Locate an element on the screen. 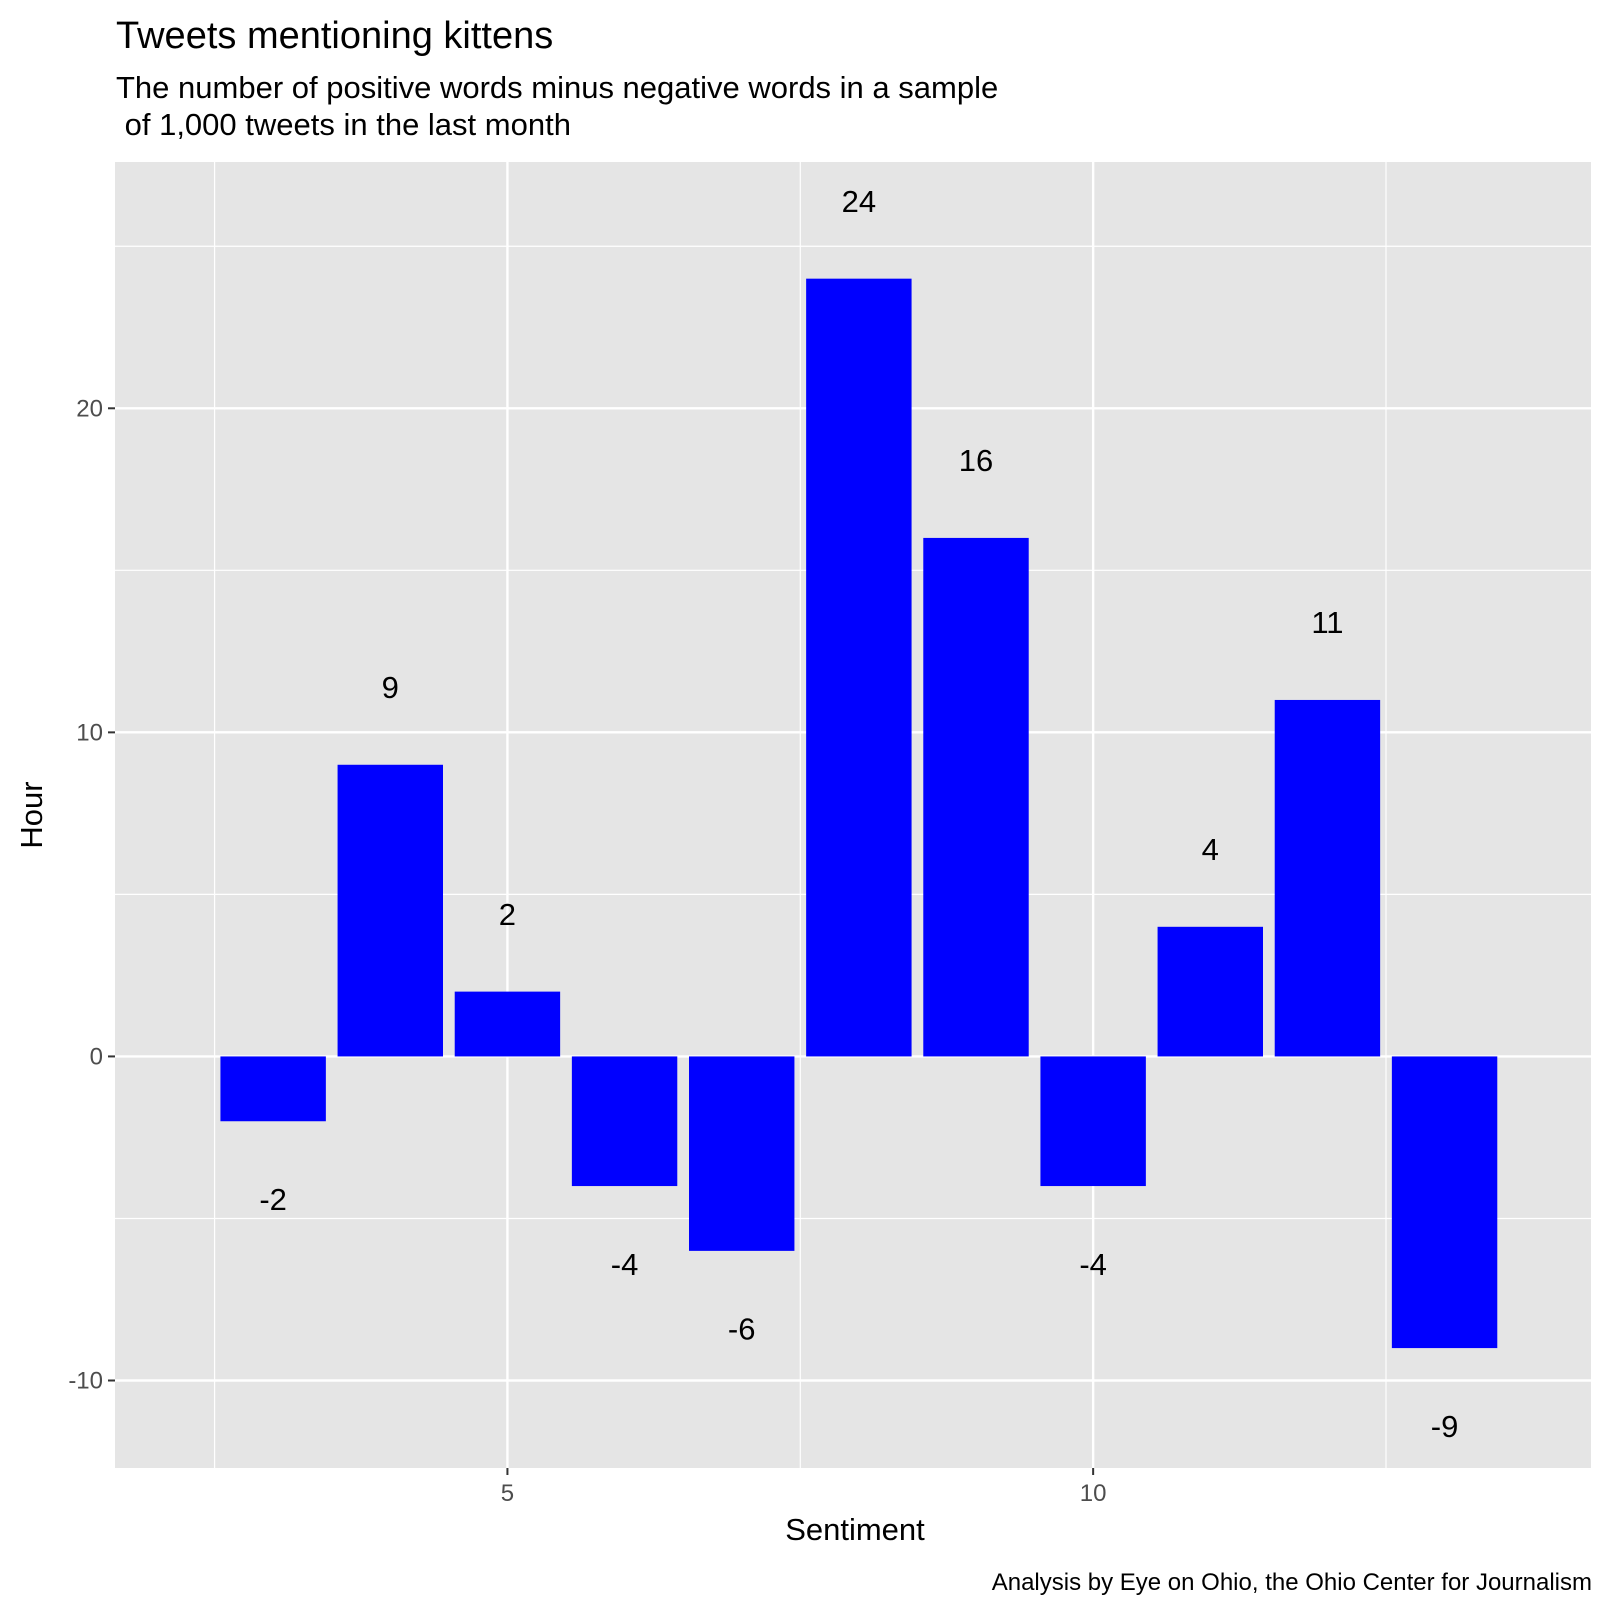 The height and width of the screenshot is (1600, 1600). bar-value-label: 9 is located at coordinates (390, 687).